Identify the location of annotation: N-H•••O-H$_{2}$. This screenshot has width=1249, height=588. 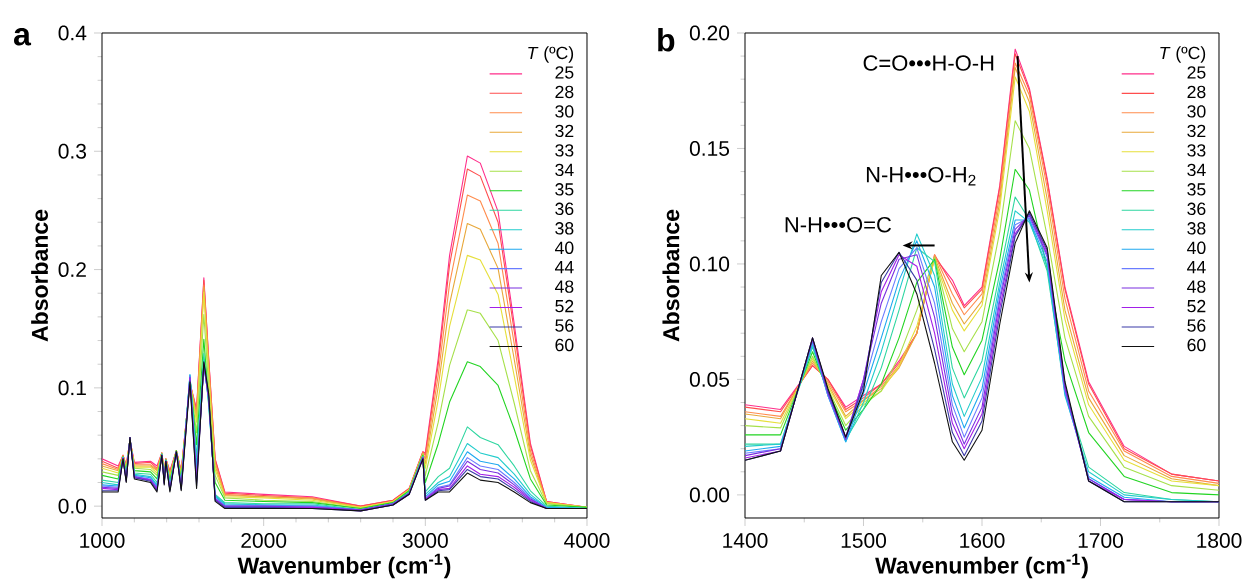
(921, 176).